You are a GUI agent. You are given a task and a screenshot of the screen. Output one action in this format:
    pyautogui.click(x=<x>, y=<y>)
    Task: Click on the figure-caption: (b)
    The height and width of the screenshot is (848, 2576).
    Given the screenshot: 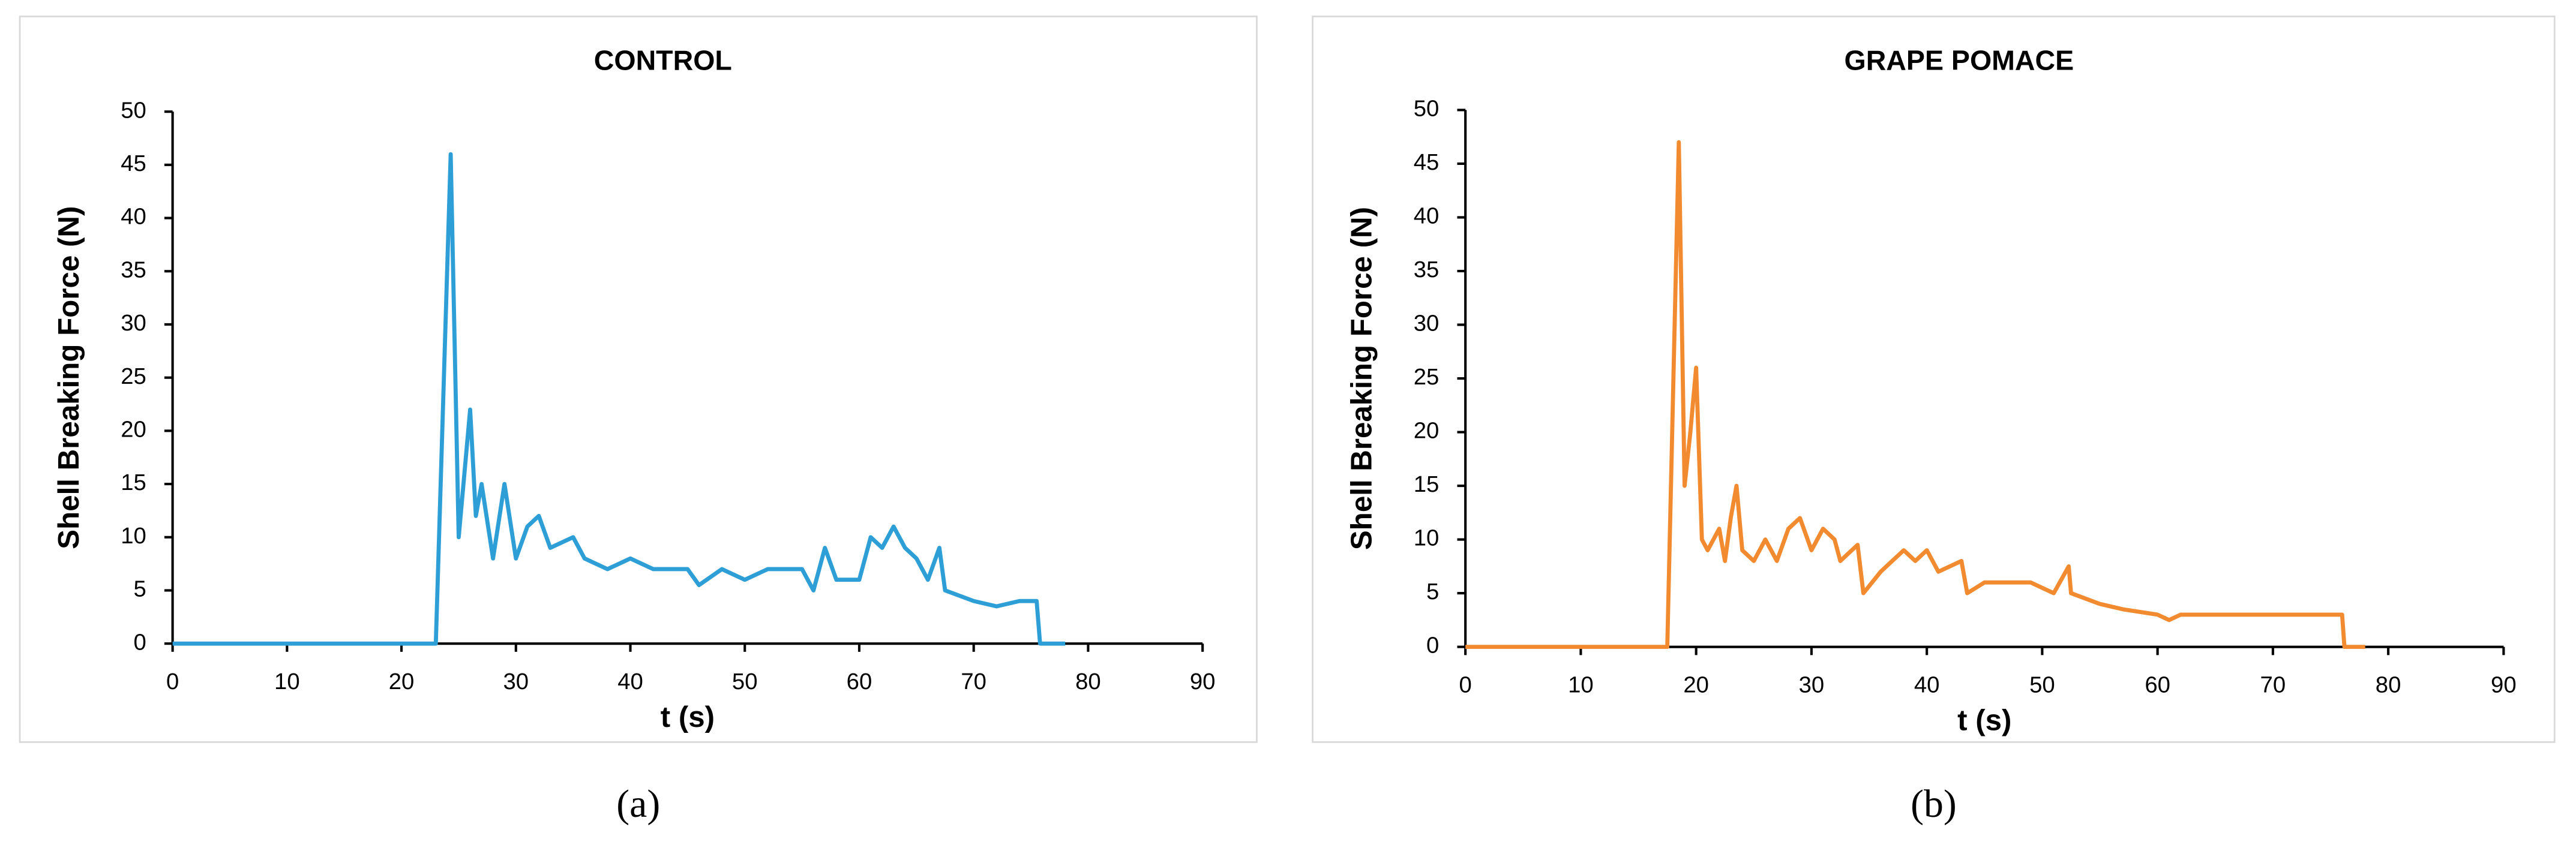 What is the action you would take?
    pyautogui.click(x=1934, y=804)
    